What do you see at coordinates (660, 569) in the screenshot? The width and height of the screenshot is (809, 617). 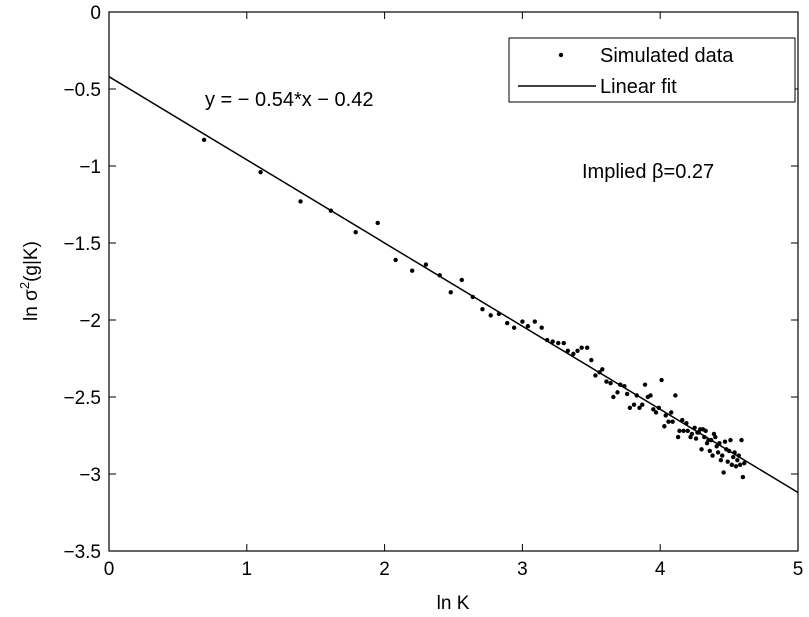 I see `x-tick-label: 4` at bounding box center [660, 569].